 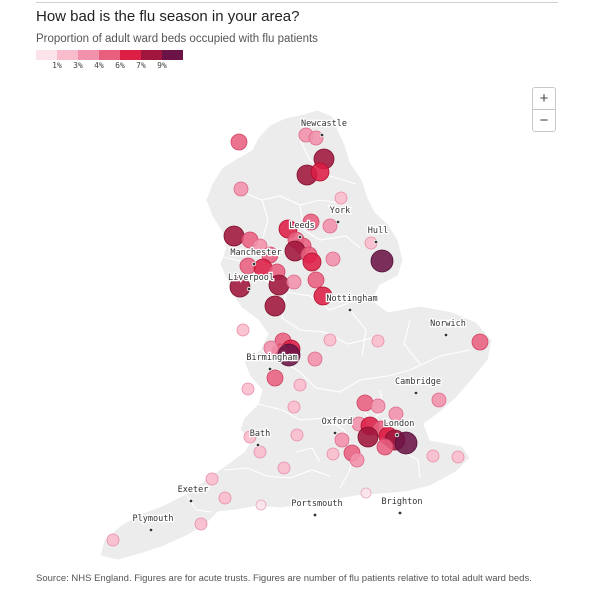 What do you see at coordinates (402, 502) in the screenshot?
I see `city-label: Brighton` at bounding box center [402, 502].